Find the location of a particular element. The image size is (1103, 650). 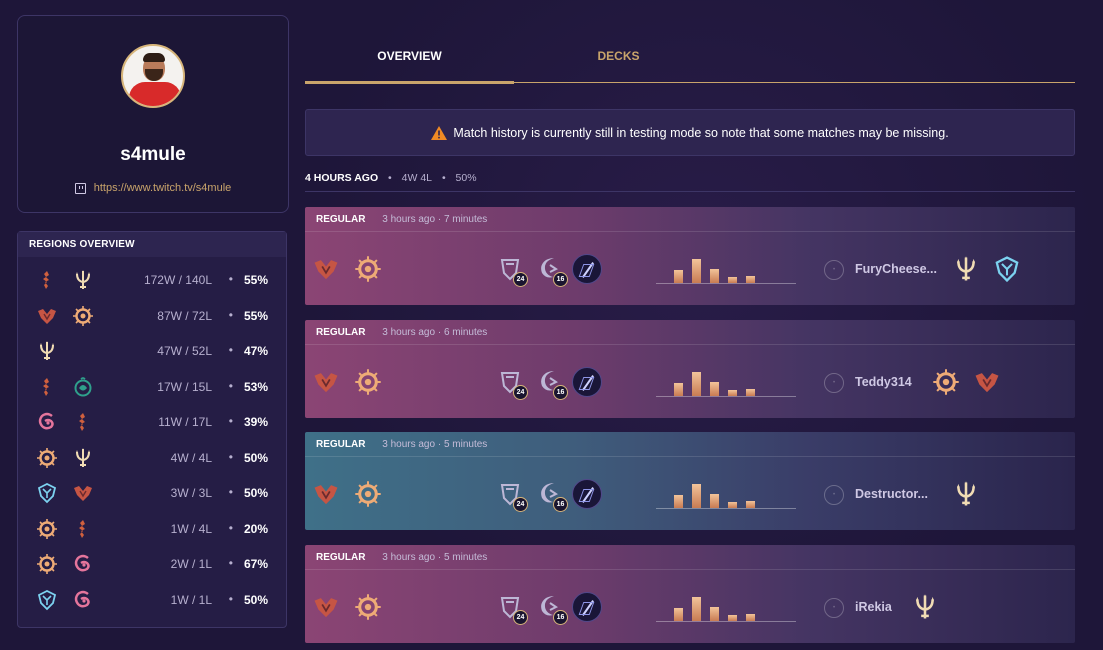

region-row: 1W / 4L • 20% is located at coordinates (152, 528).